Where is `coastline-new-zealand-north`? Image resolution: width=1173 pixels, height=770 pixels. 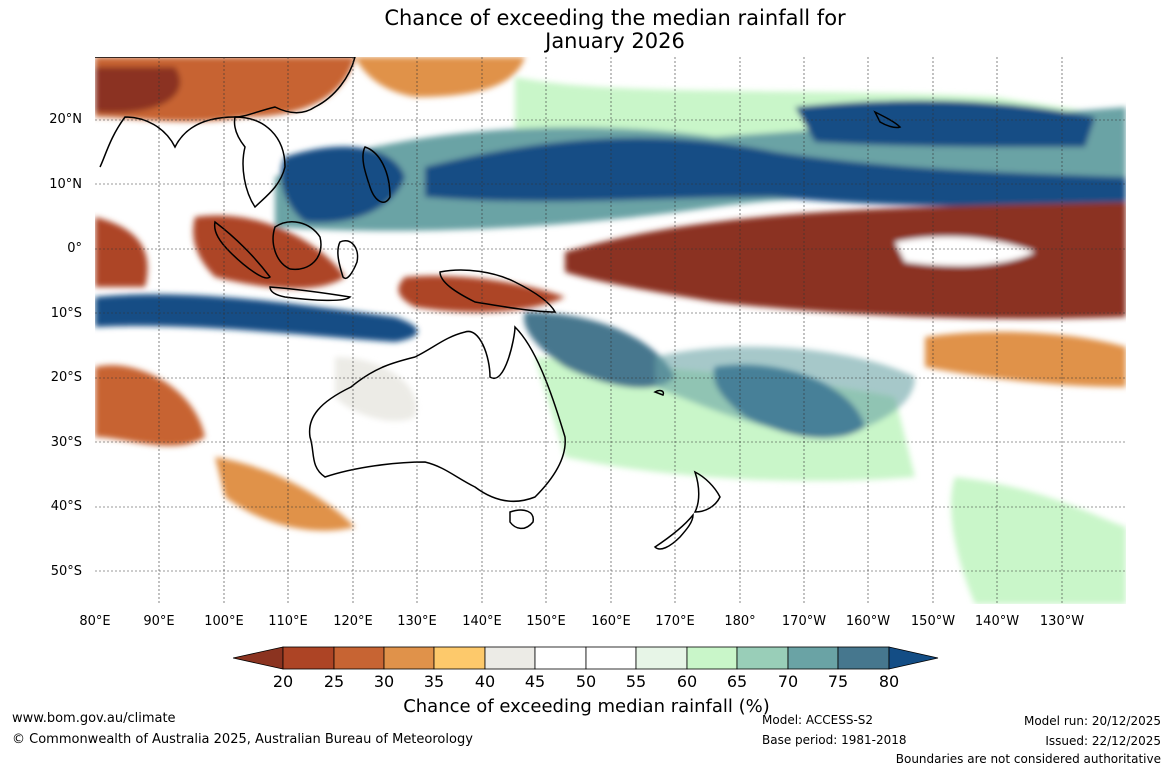 coastline-new-zealand-north is located at coordinates (707, 491).